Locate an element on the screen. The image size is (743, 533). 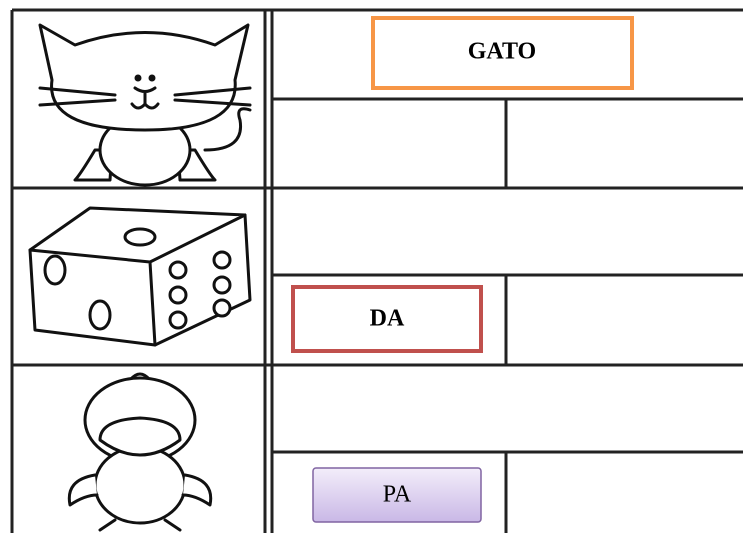
cat-picture is located at coordinates (145, 105).